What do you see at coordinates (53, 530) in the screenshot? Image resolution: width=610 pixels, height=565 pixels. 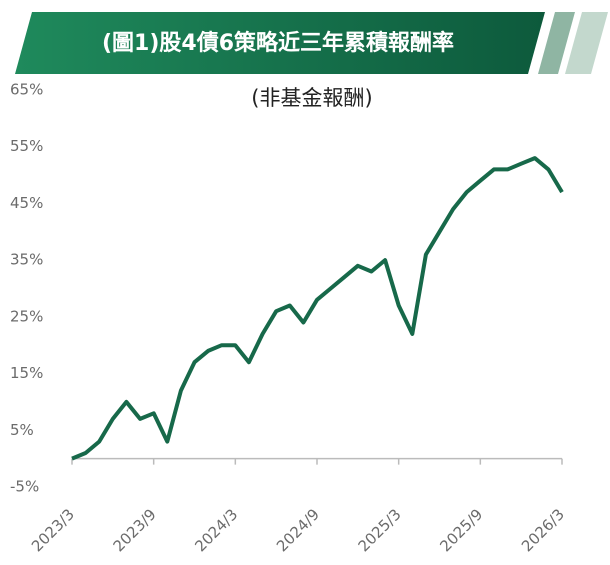 I see `x-tick-label: 2023/3` at bounding box center [53, 530].